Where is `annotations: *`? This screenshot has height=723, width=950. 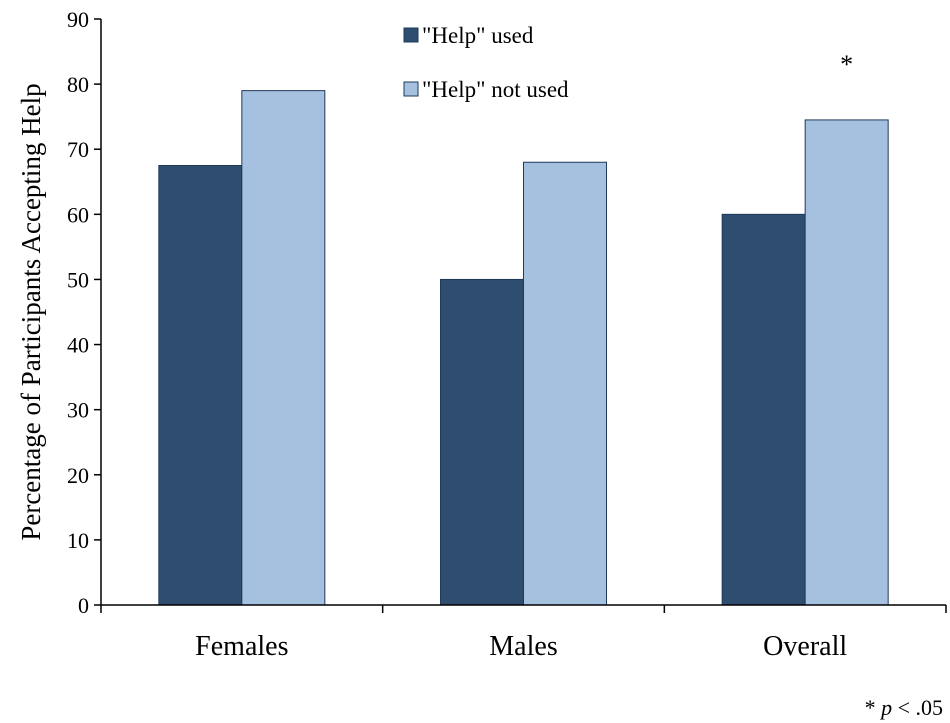
annotations: * is located at coordinates (846, 64).